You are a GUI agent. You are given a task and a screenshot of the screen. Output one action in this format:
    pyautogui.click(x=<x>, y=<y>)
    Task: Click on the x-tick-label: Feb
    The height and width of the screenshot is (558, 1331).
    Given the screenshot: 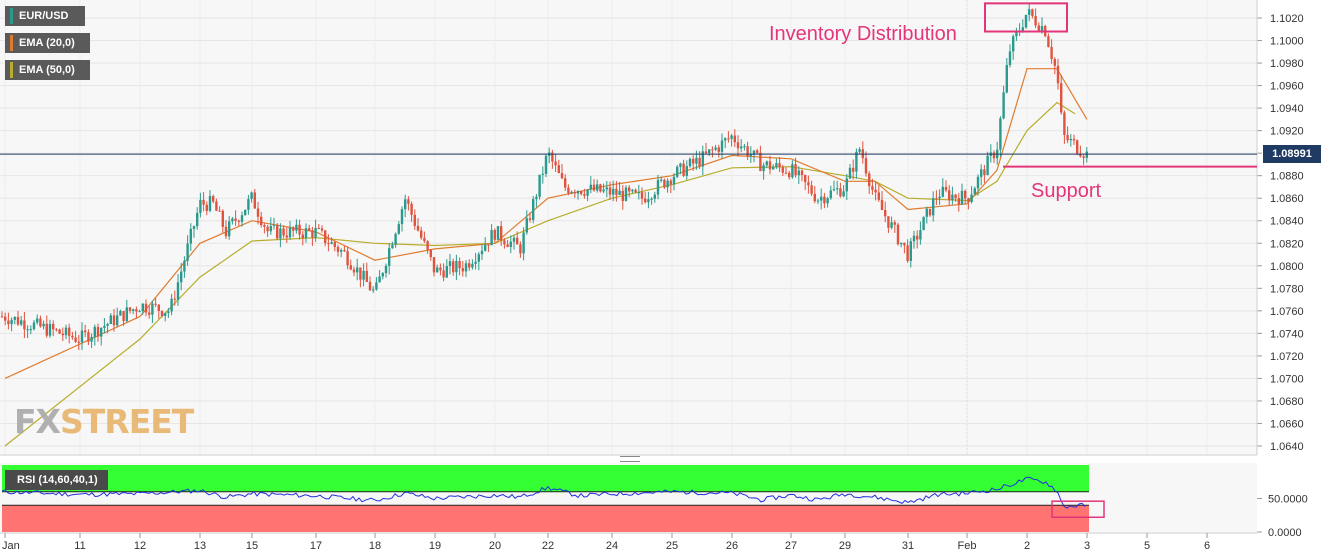 What is the action you would take?
    pyautogui.click(x=967, y=546)
    